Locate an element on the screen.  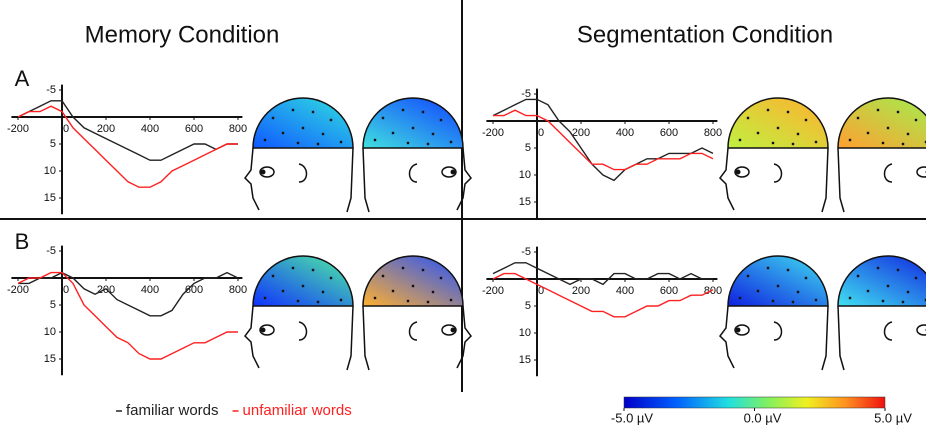
legend-label: unfamiliar words is located at coordinates (297, 410).